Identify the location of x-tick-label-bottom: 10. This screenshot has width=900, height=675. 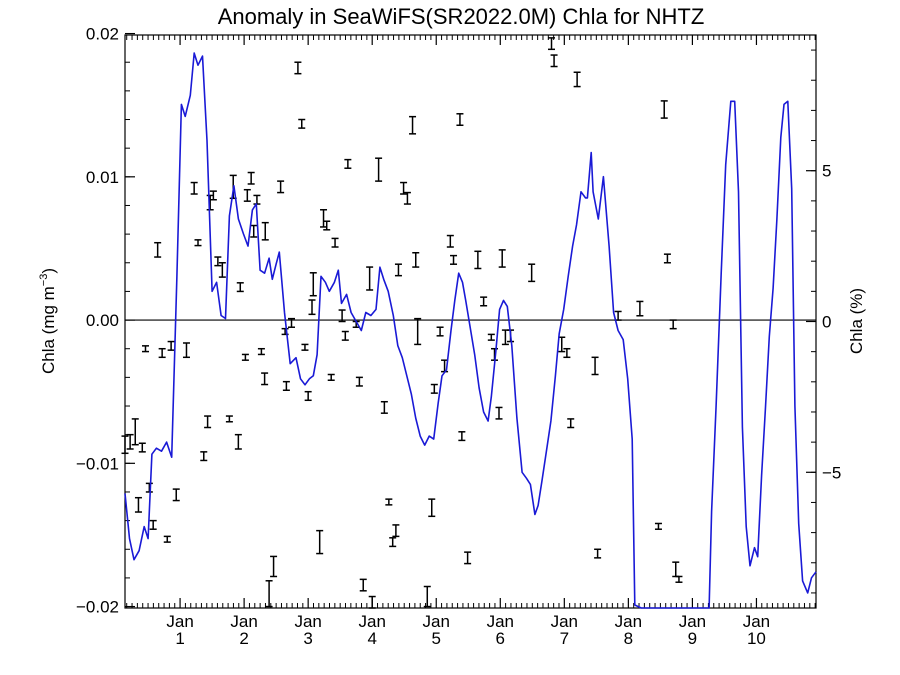
(756, 638).